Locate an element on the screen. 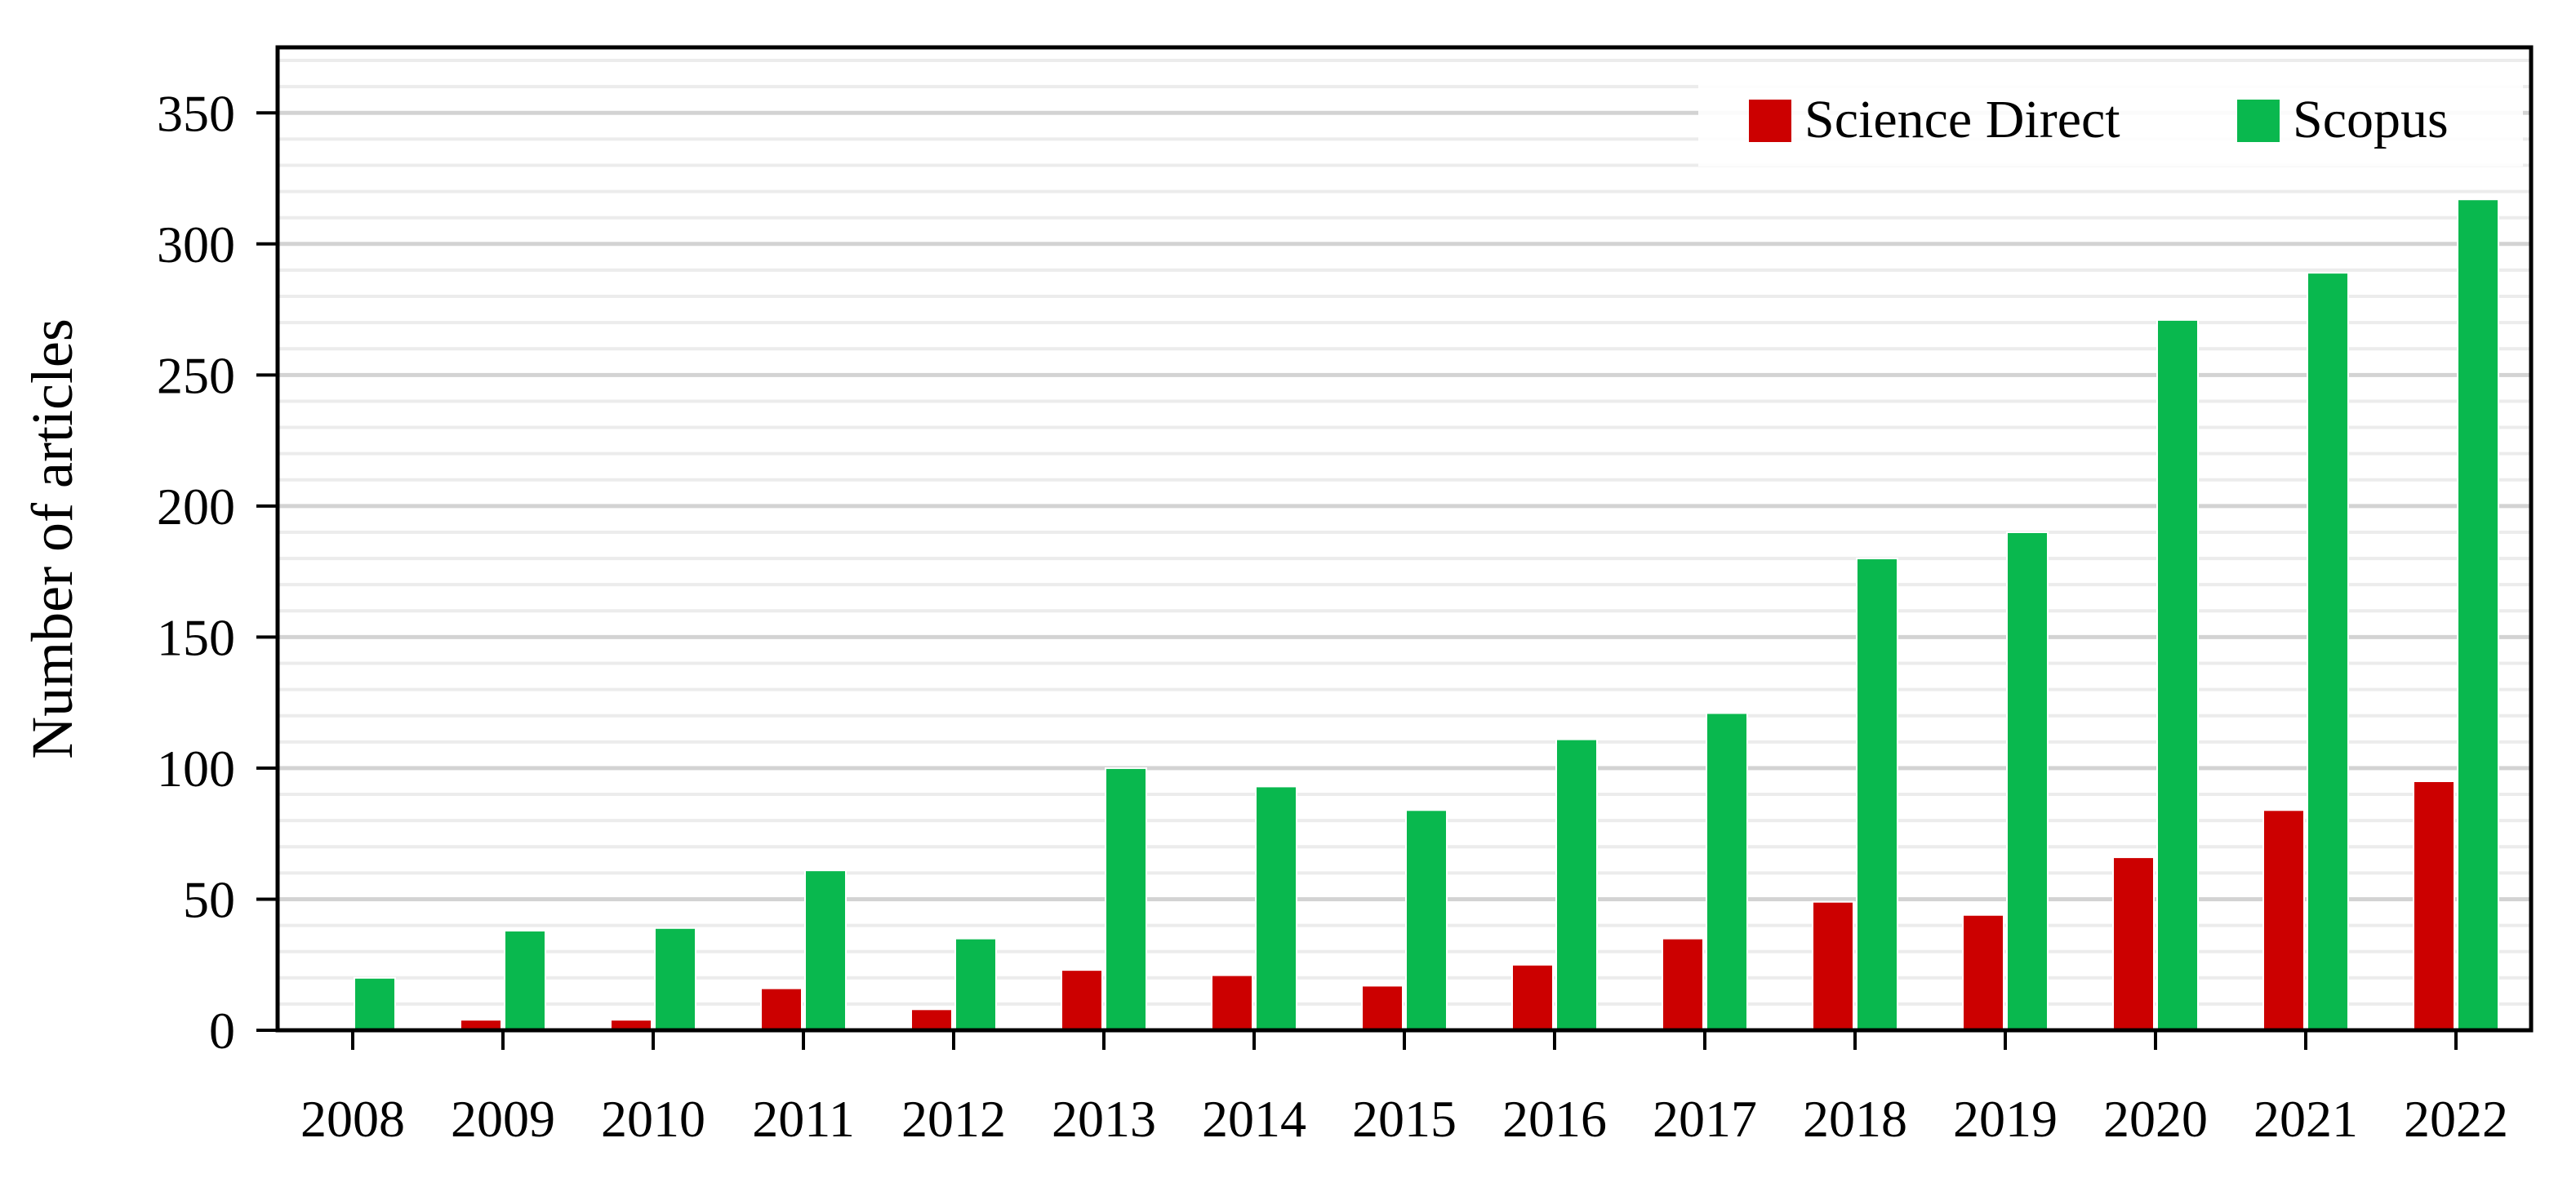  y-axis-title: Number of articles is located at coordinates (52, 538).